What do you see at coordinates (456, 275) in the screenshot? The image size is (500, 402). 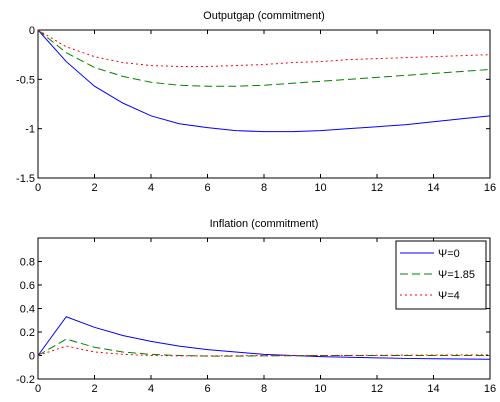 I see `legend-label: Ψ=1.85` at bounding box center [456, 275].